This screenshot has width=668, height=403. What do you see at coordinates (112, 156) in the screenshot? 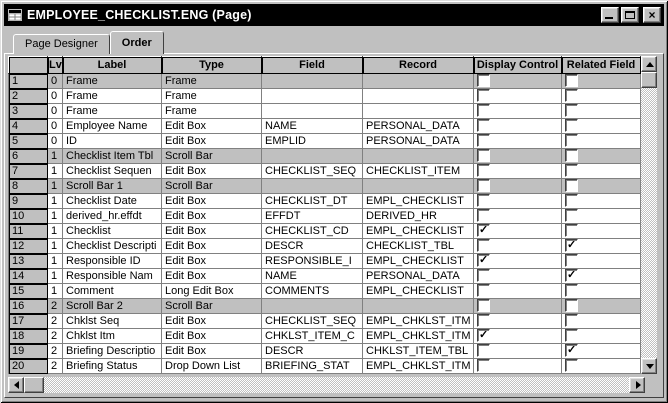
I see `label-cell: Checklist Item Tbl` at bounding box center [112, 156].